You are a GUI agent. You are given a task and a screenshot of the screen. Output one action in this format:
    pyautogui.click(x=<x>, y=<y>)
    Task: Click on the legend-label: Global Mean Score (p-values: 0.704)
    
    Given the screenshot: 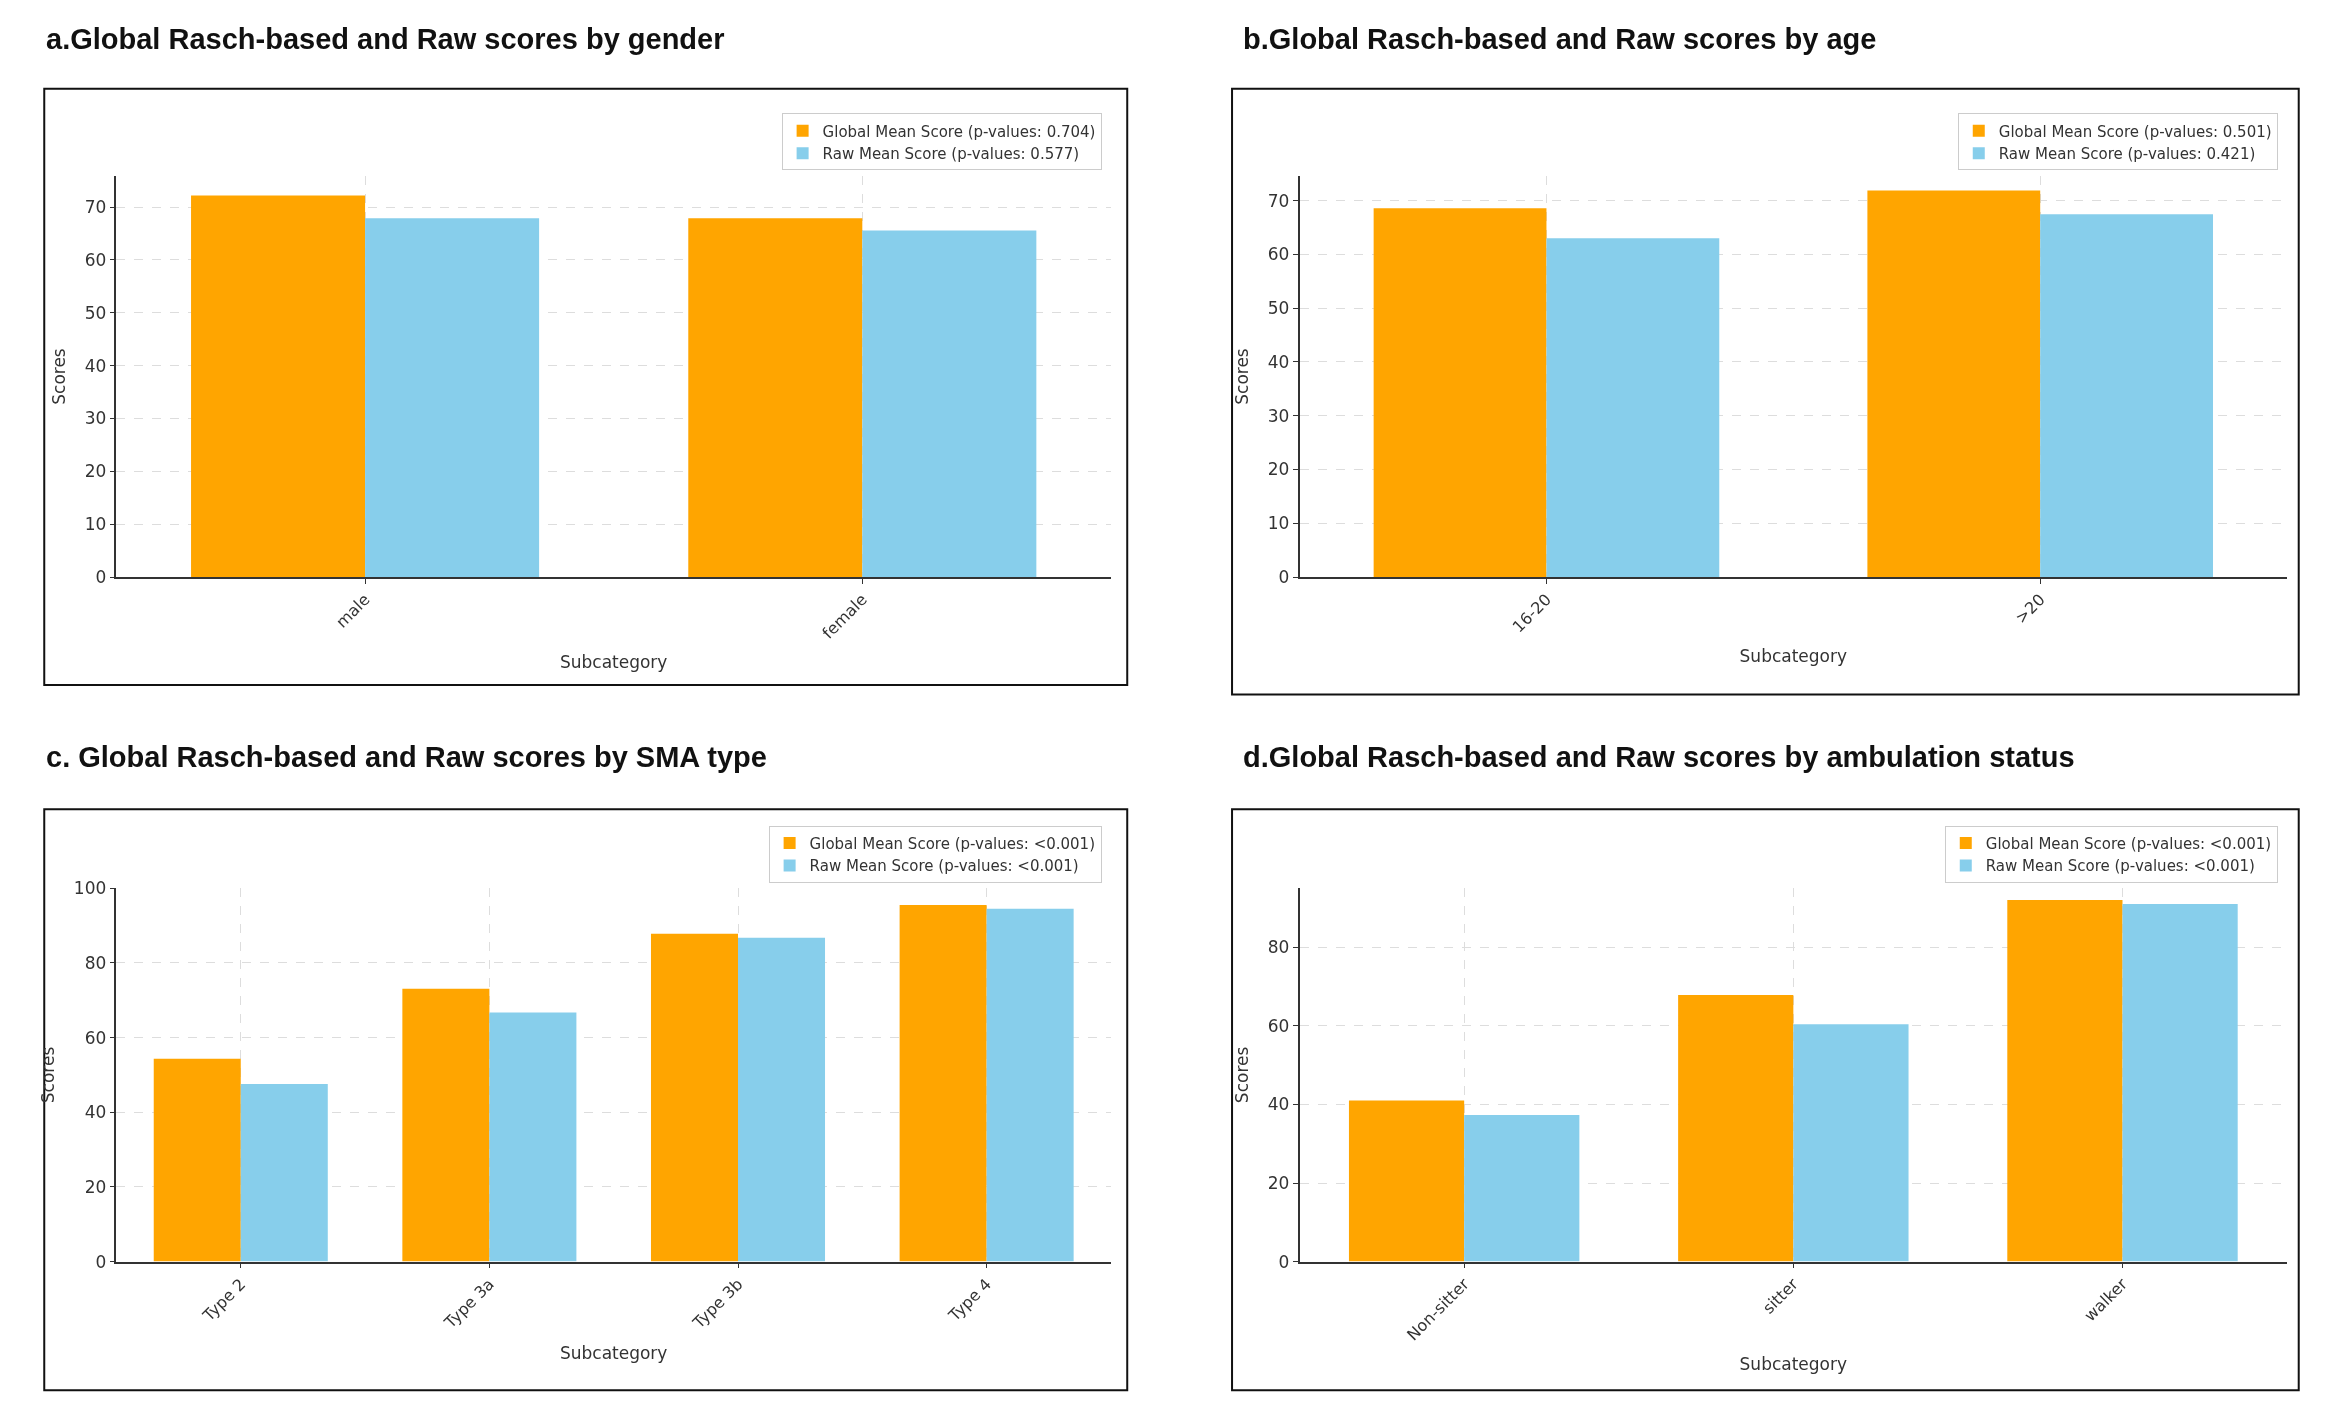 What is the action you would take?
    pyautogui.click(x=959, y=131)
    